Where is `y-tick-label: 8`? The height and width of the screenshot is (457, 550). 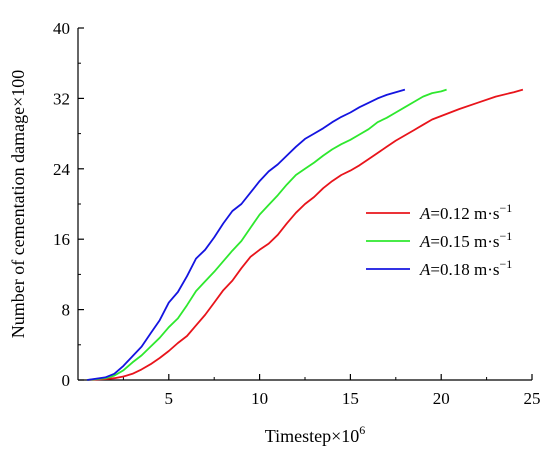 y-tick-label: 8 is located at coordinates (66, 310).